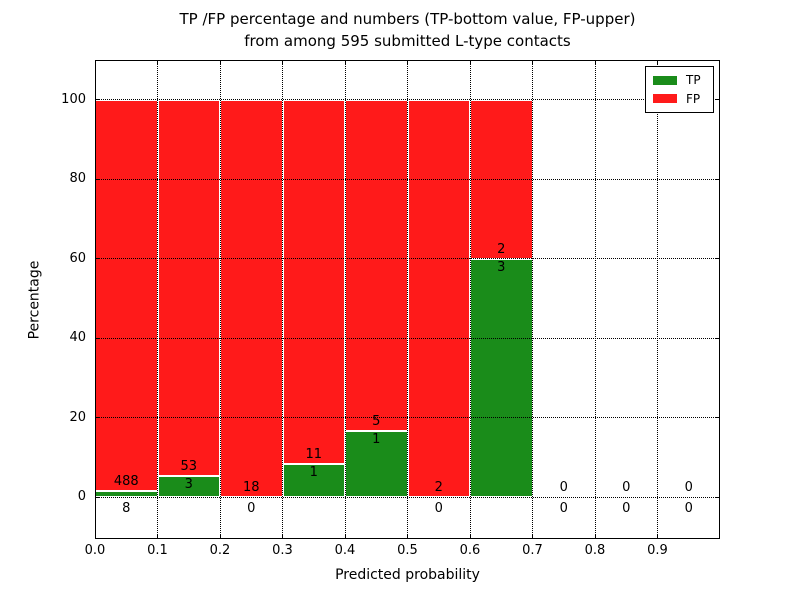  I want to click on chart-title-line2: from among 595 submitted L-type contacts, so click(407, 41).